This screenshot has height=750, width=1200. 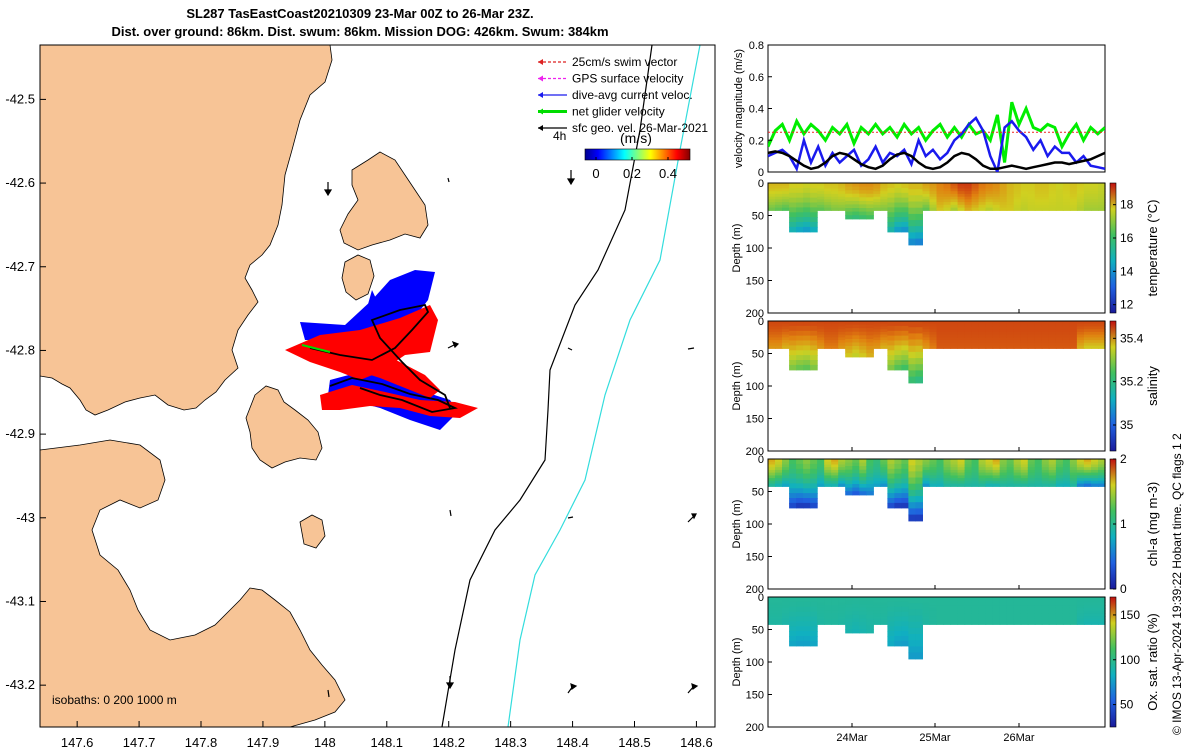 I want to click on depth-ylabel: Depth (m), so click(x=737, y=386).